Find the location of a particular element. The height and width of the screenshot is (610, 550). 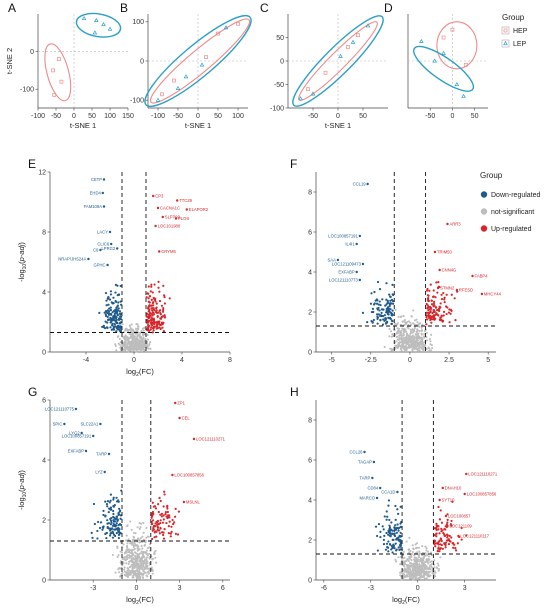

data-point-lep is located at coordinates (158, 99).